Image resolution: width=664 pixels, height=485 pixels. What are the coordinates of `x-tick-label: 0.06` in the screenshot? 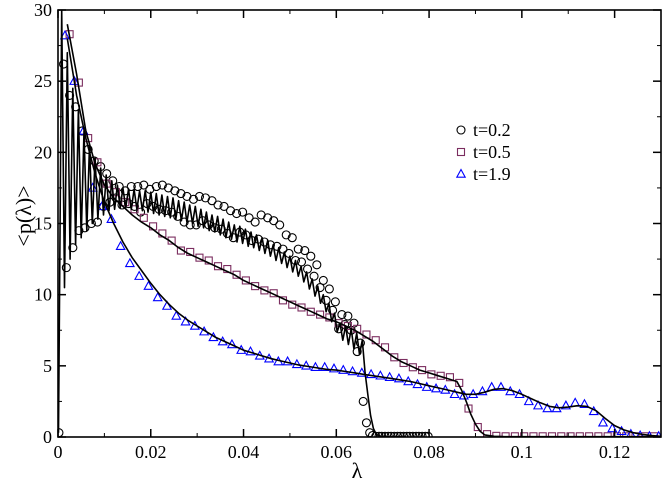 It's located at (337, 452).